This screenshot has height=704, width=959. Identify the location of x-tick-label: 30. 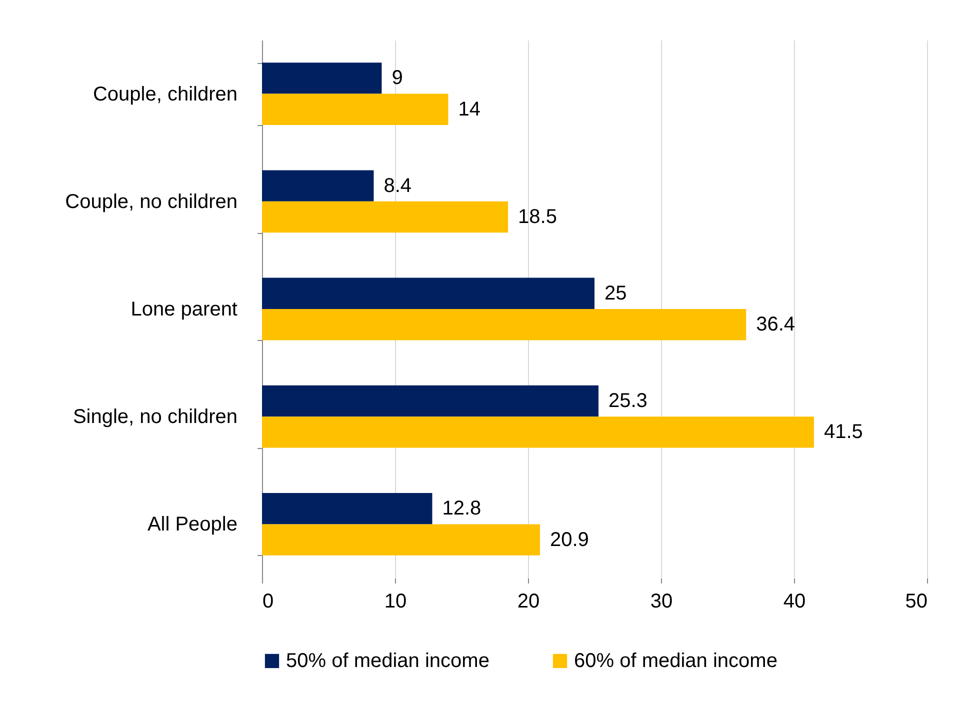
(661, 601).